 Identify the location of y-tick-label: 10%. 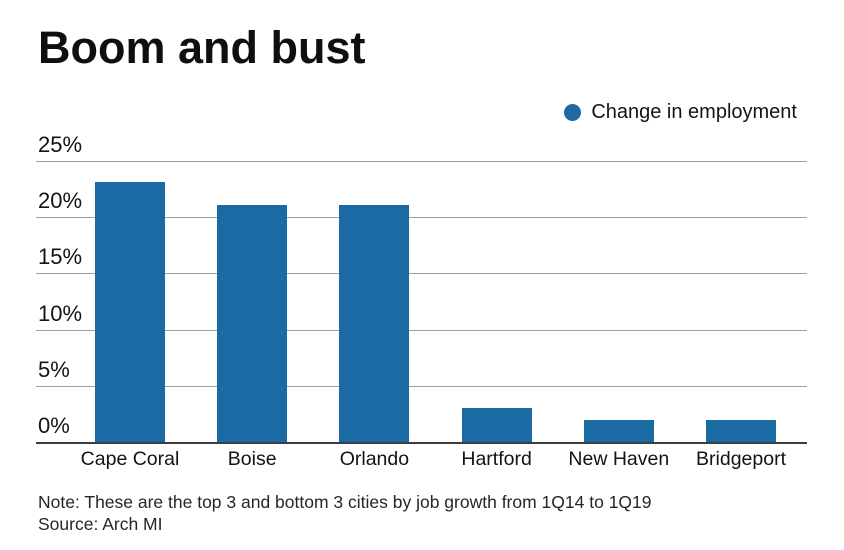
(60, 313).